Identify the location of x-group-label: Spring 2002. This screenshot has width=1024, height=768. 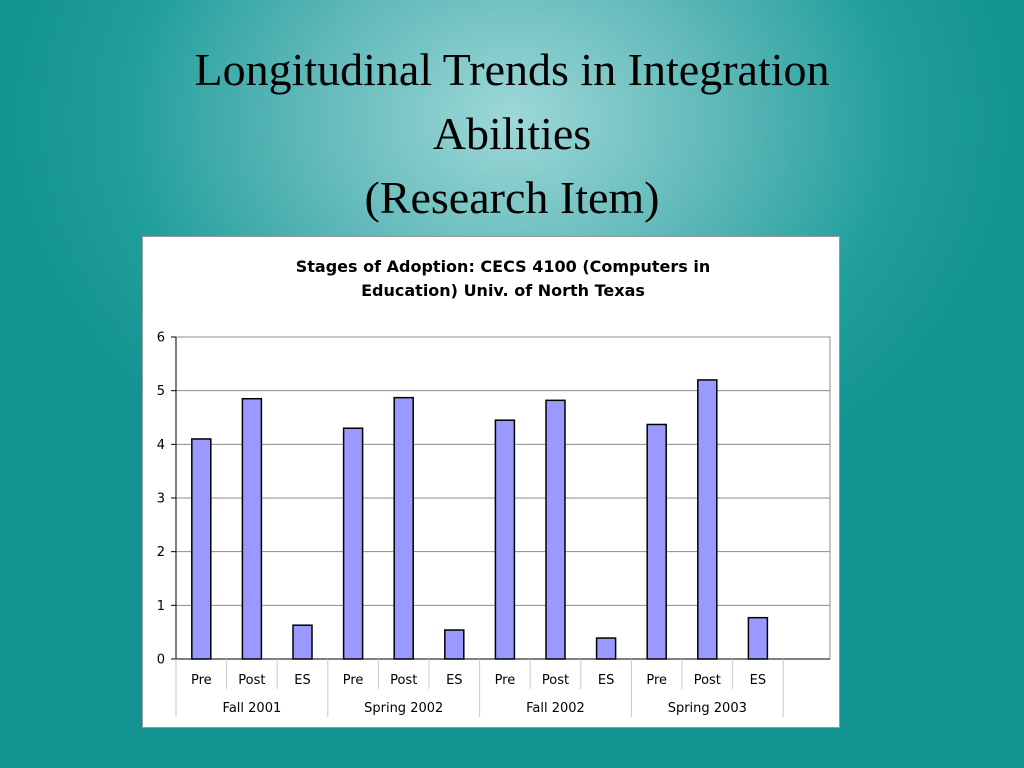
(403, 708).